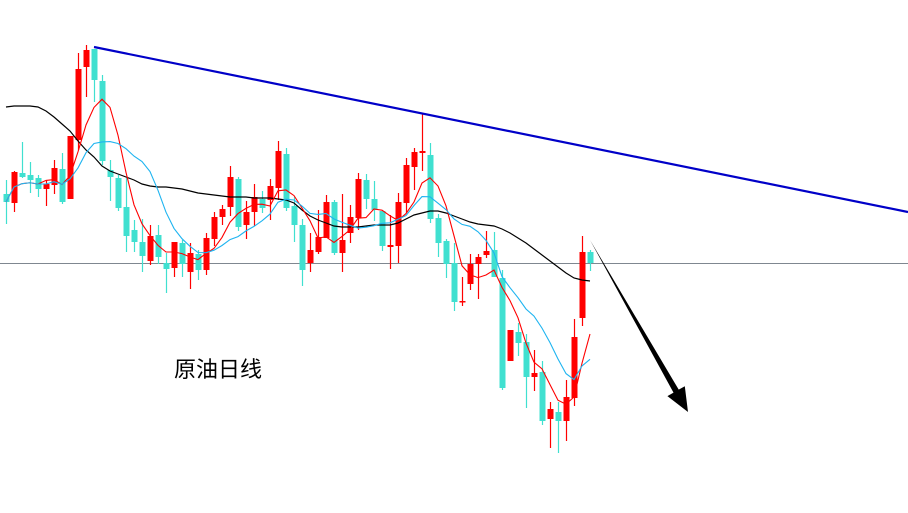  I want to click on down-arrow-icon, so click(639, 326).